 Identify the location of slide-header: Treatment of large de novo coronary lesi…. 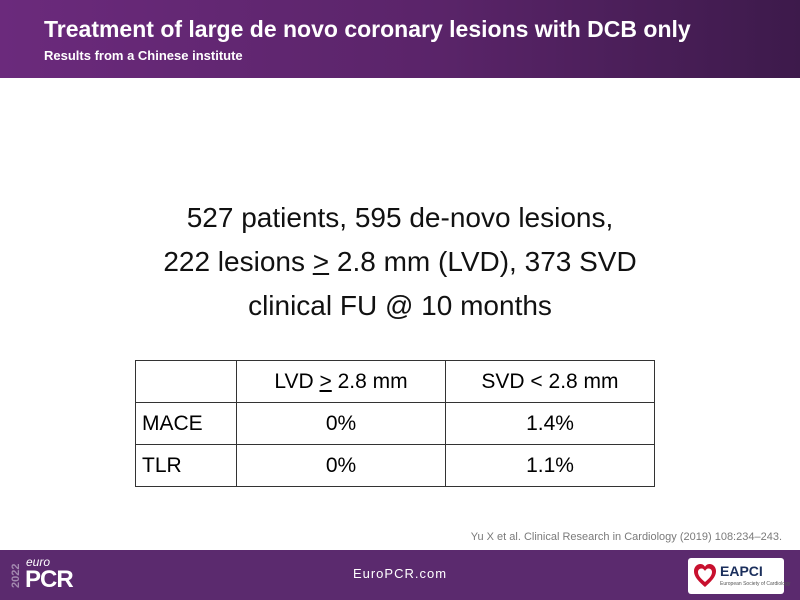
(400, 39).